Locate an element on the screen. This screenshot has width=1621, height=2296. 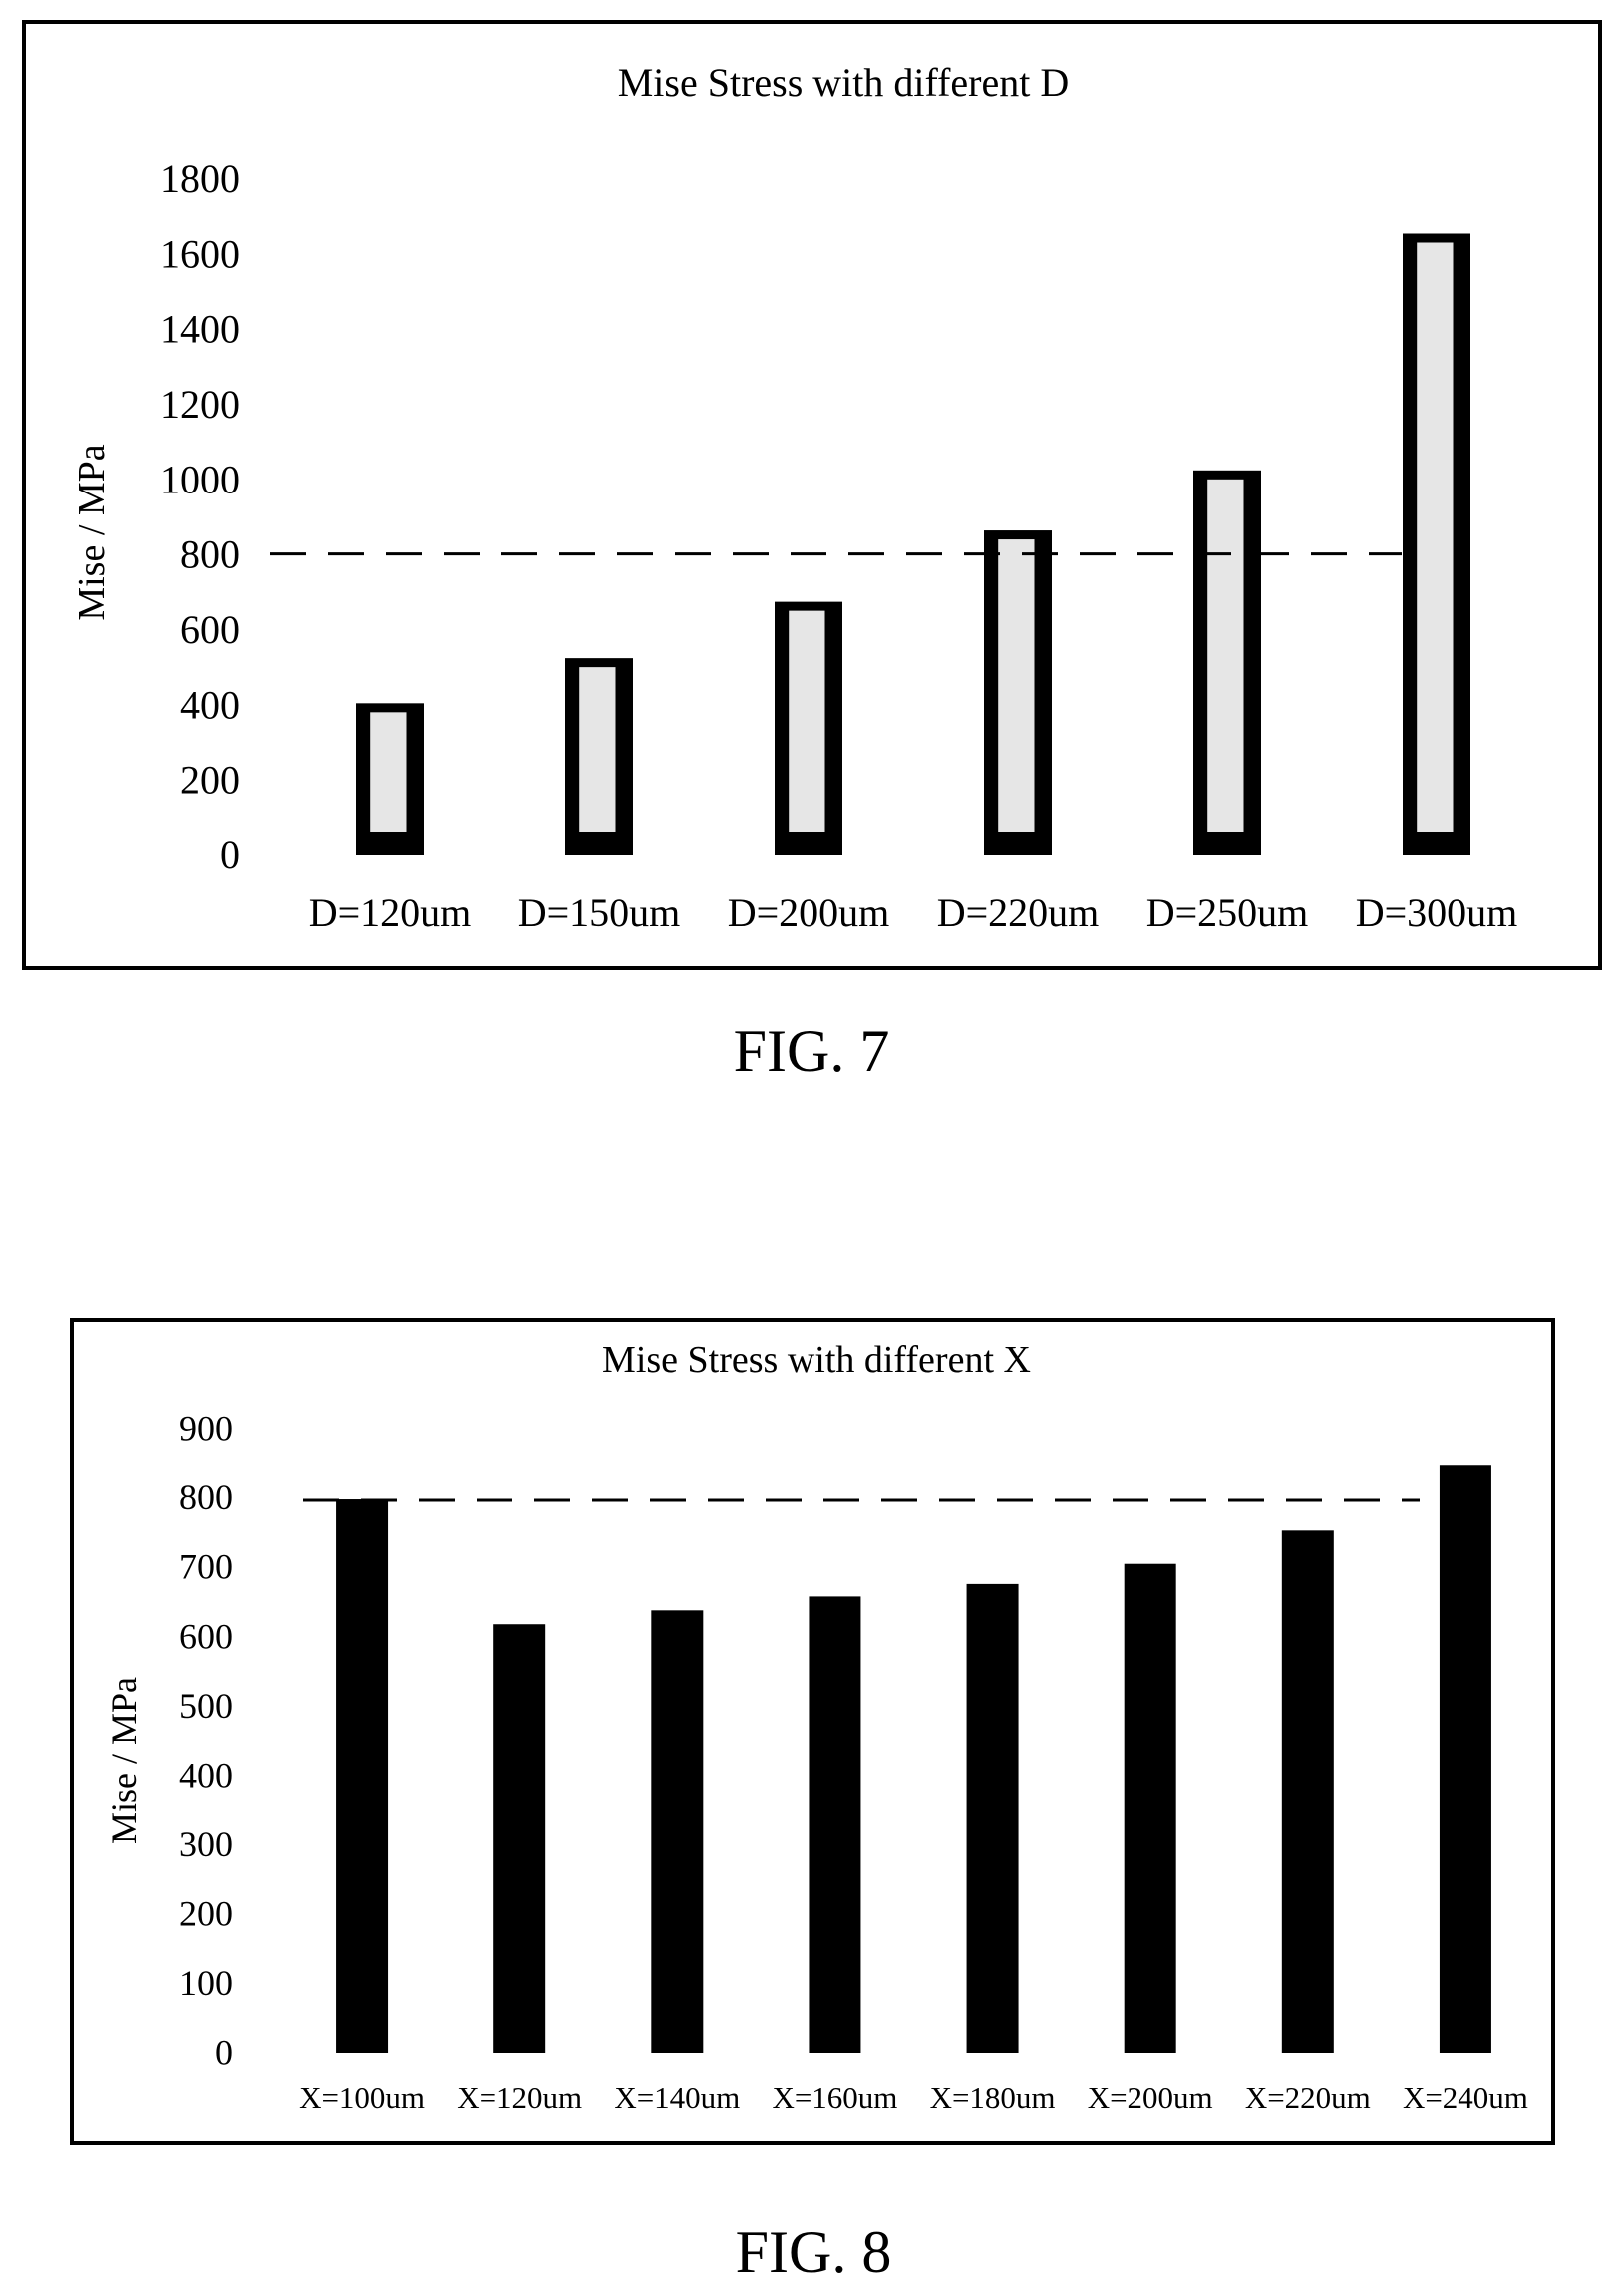
chart-8-x-tick-label: X=200um is located at coordinates (1150, 2097).